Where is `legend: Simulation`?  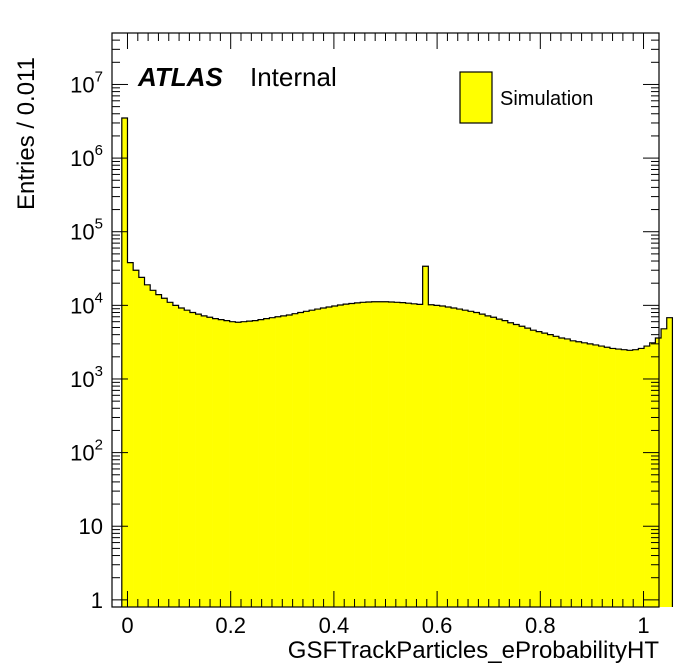 legend: Simulation is located at coordinates (526, 97).